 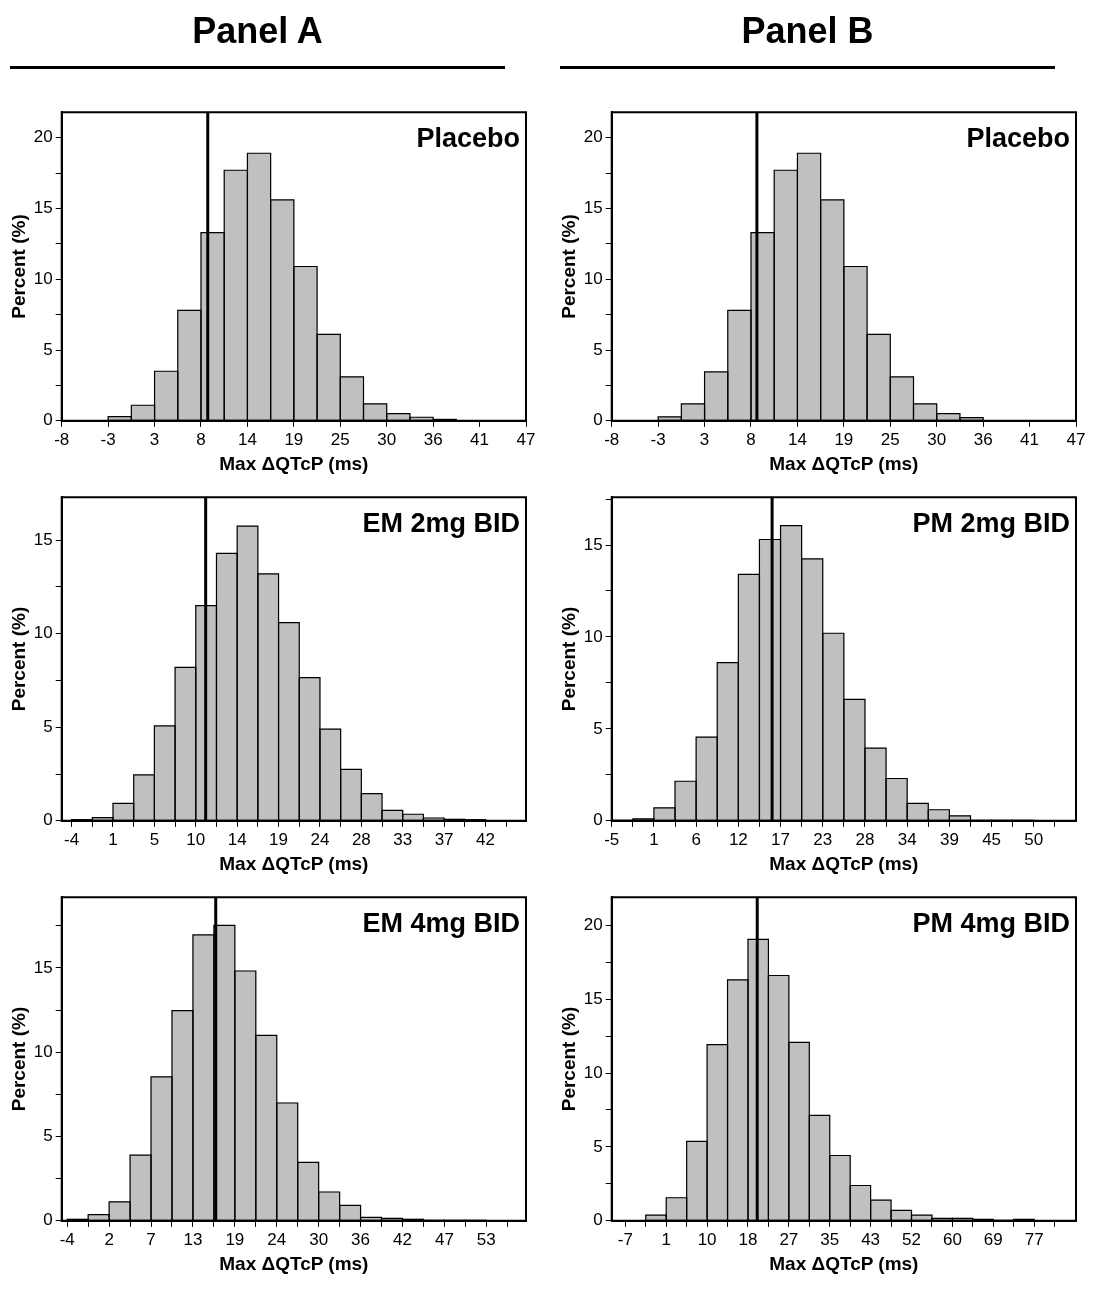 What do you see at coordinates (696, 839) in the screenshot?
I see `x-tick-label: 6` at bounding box center [696, 839].